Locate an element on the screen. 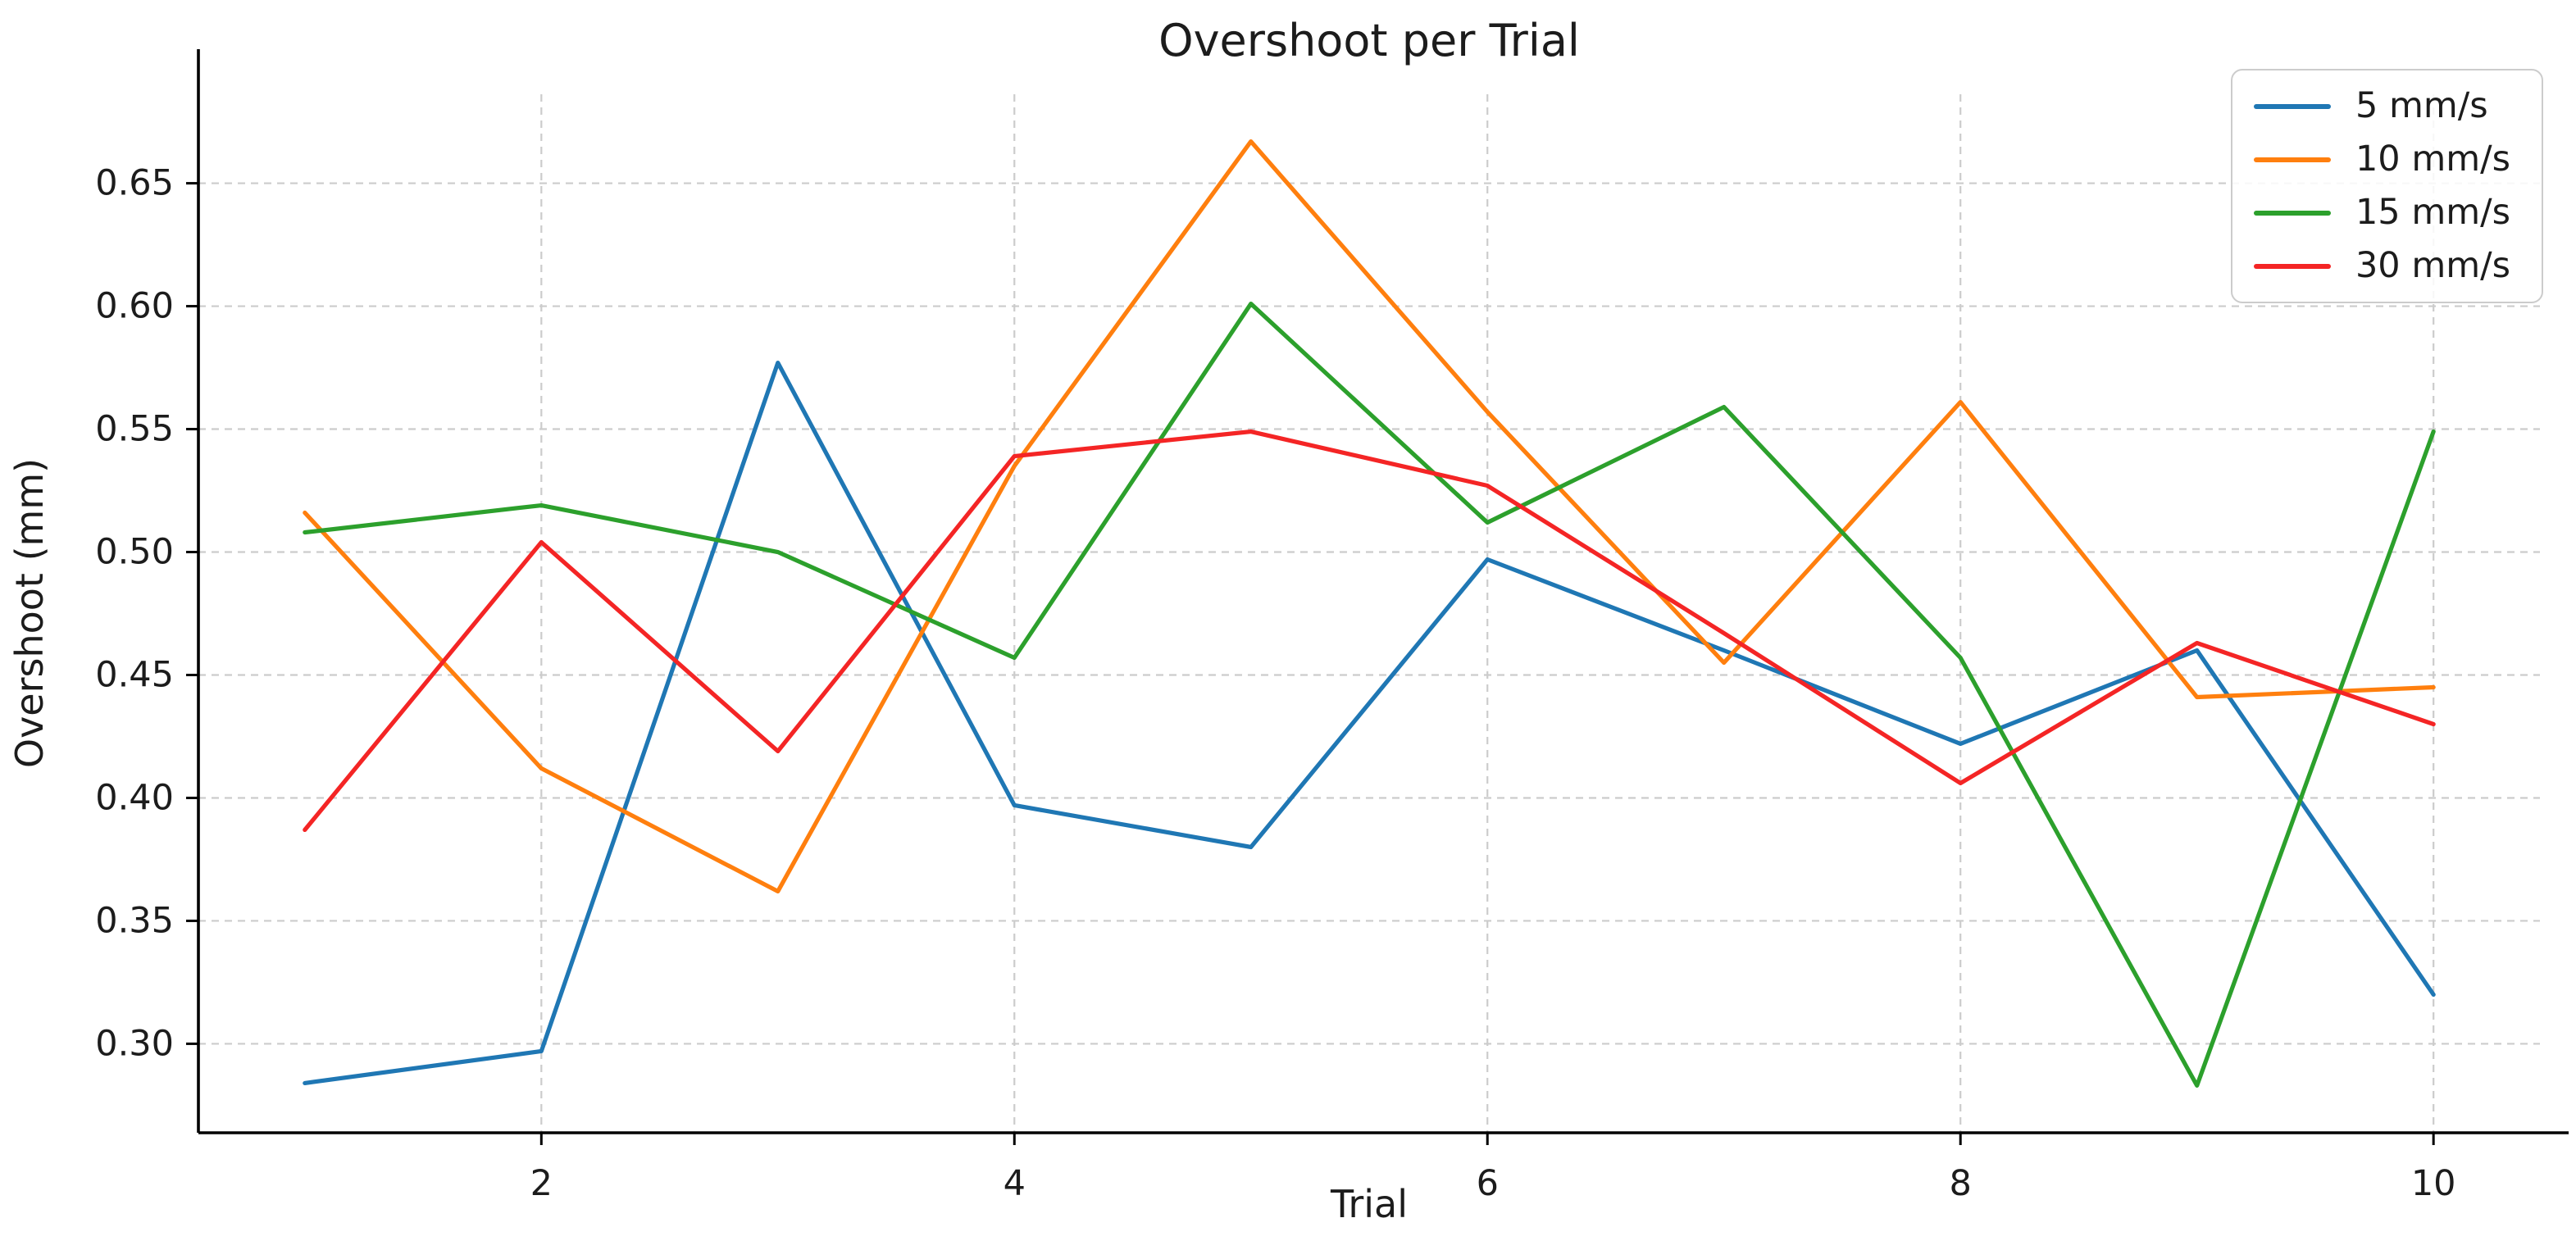  legend-label: 10 mm/s is located at coordinates (2433, 159).